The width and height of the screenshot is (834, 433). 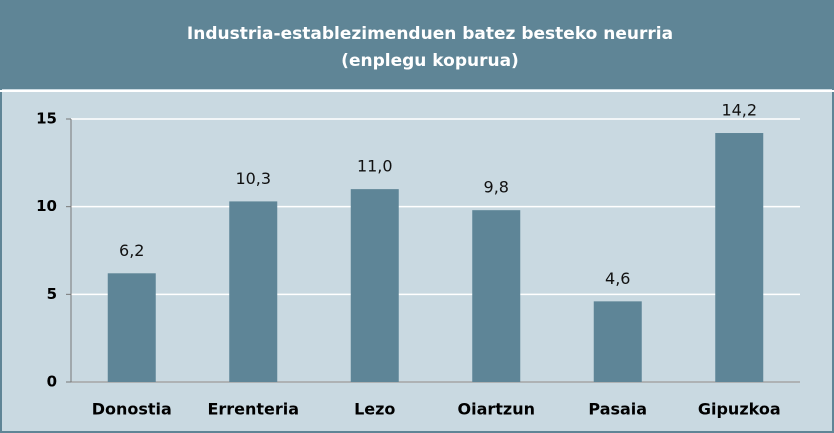 I want to click on y-tick-label: 10, so click(x=46, y=206).